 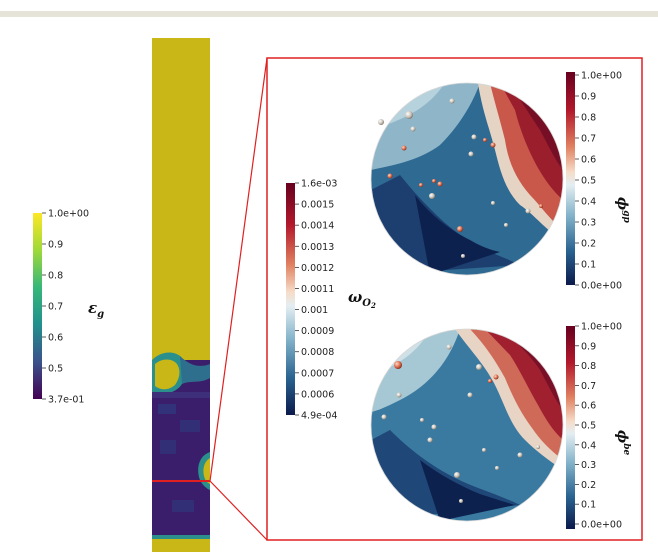 I want to click on omega-tick-label: 0.0011, so click(x=317, y=289).